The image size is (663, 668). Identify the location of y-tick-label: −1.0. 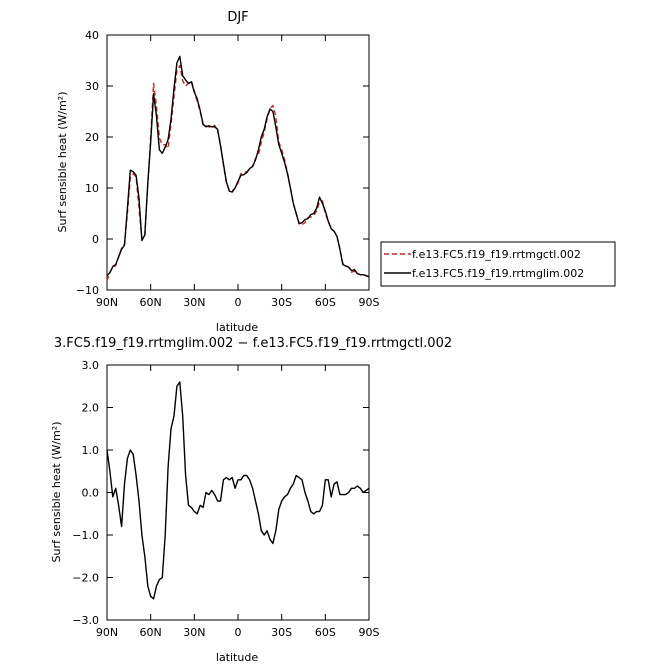
(85, 535).